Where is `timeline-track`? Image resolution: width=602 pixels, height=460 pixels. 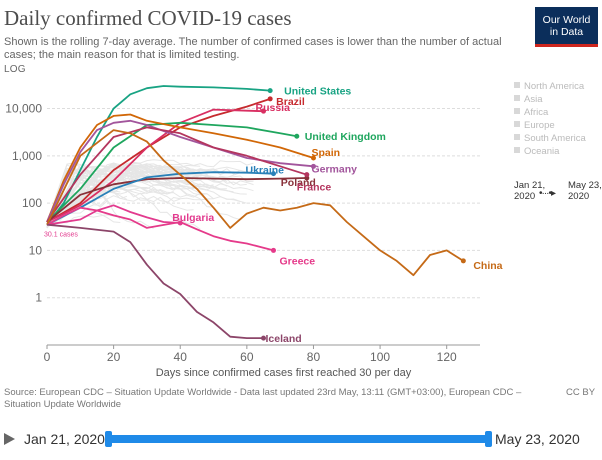
timeline-track is located at coordinates (298, 439).